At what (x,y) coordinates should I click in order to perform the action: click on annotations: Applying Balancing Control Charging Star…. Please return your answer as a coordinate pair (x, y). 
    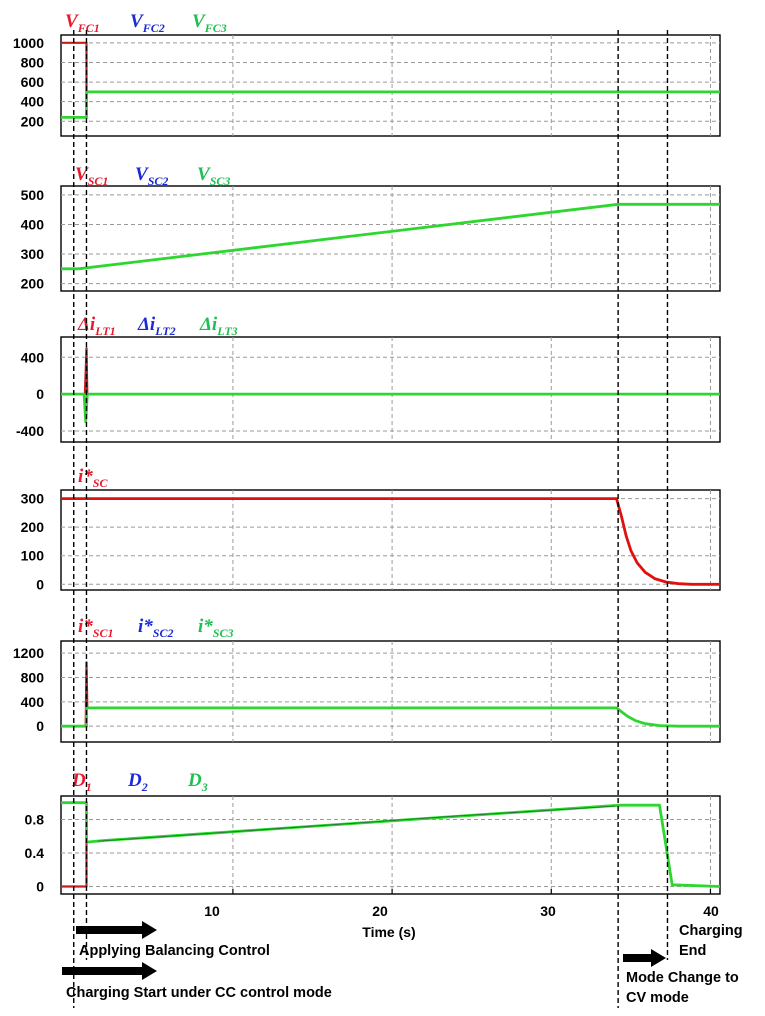
    Looking at the image, I should click on (402, 963).